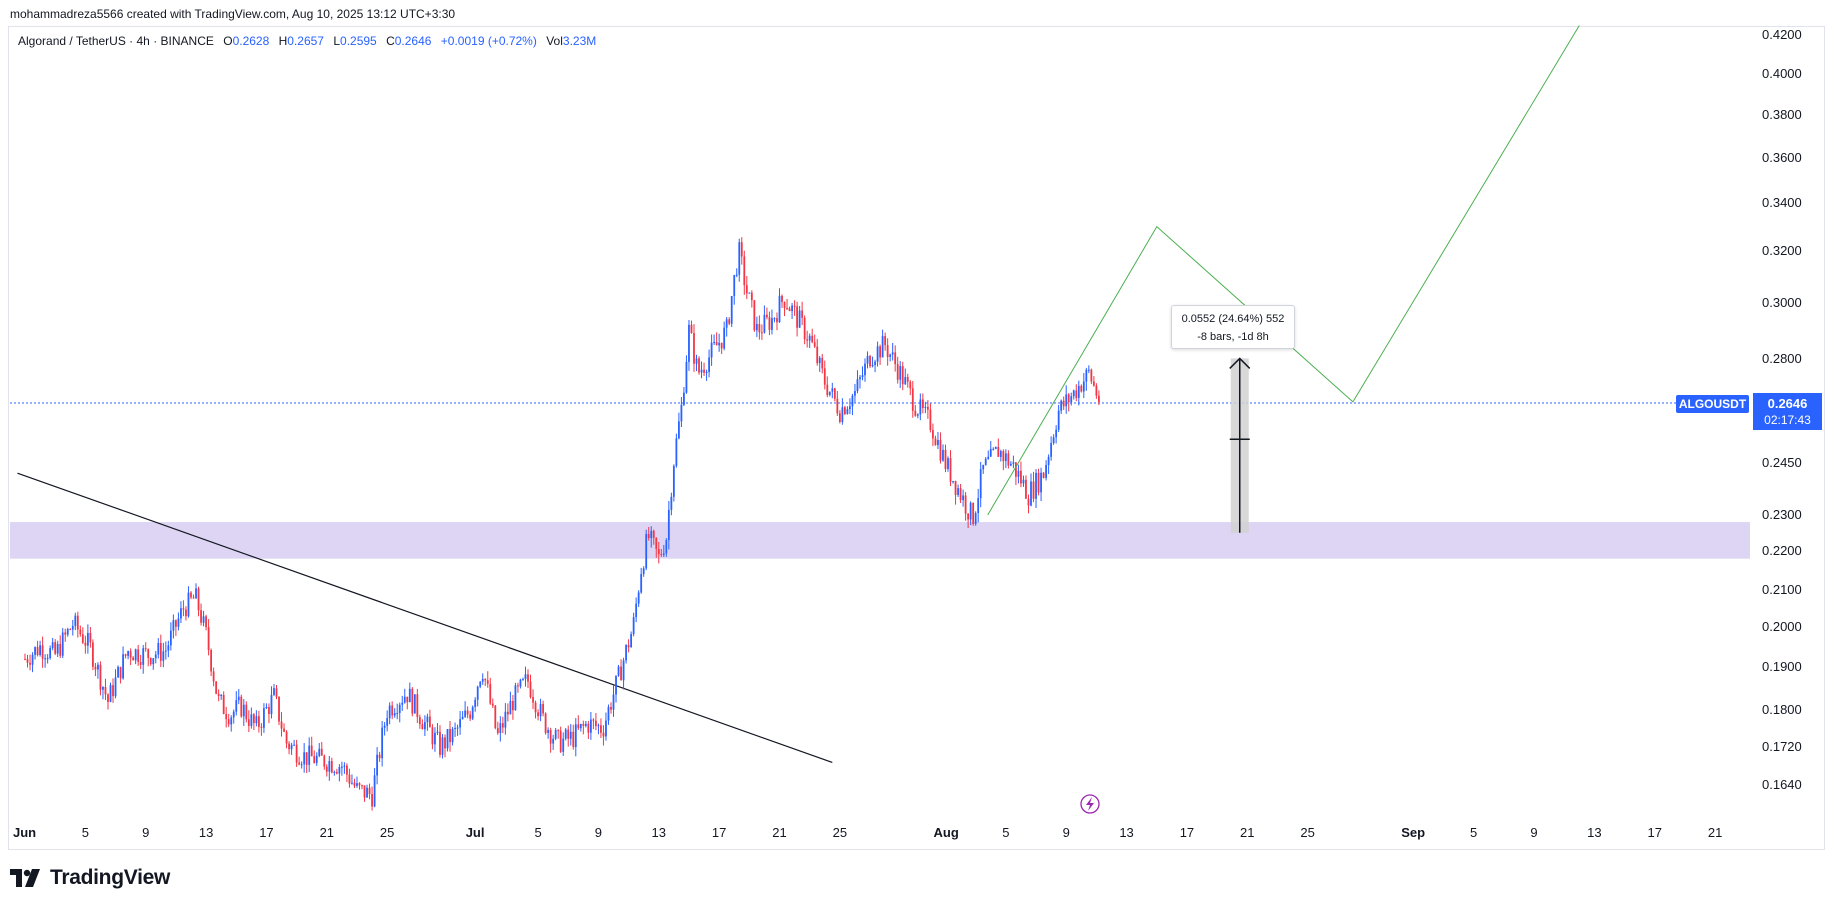 This screenshot has height=909, width=1835. What do you see at coordinates (90, 878) in the screenshot?
I see `tradingview-logo: TradingView` at bounding box center [90, 878].